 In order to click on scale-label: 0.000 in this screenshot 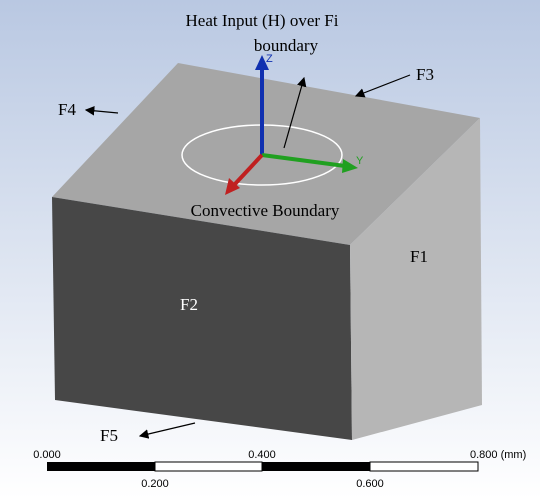, I will do `click(47, 455)`.